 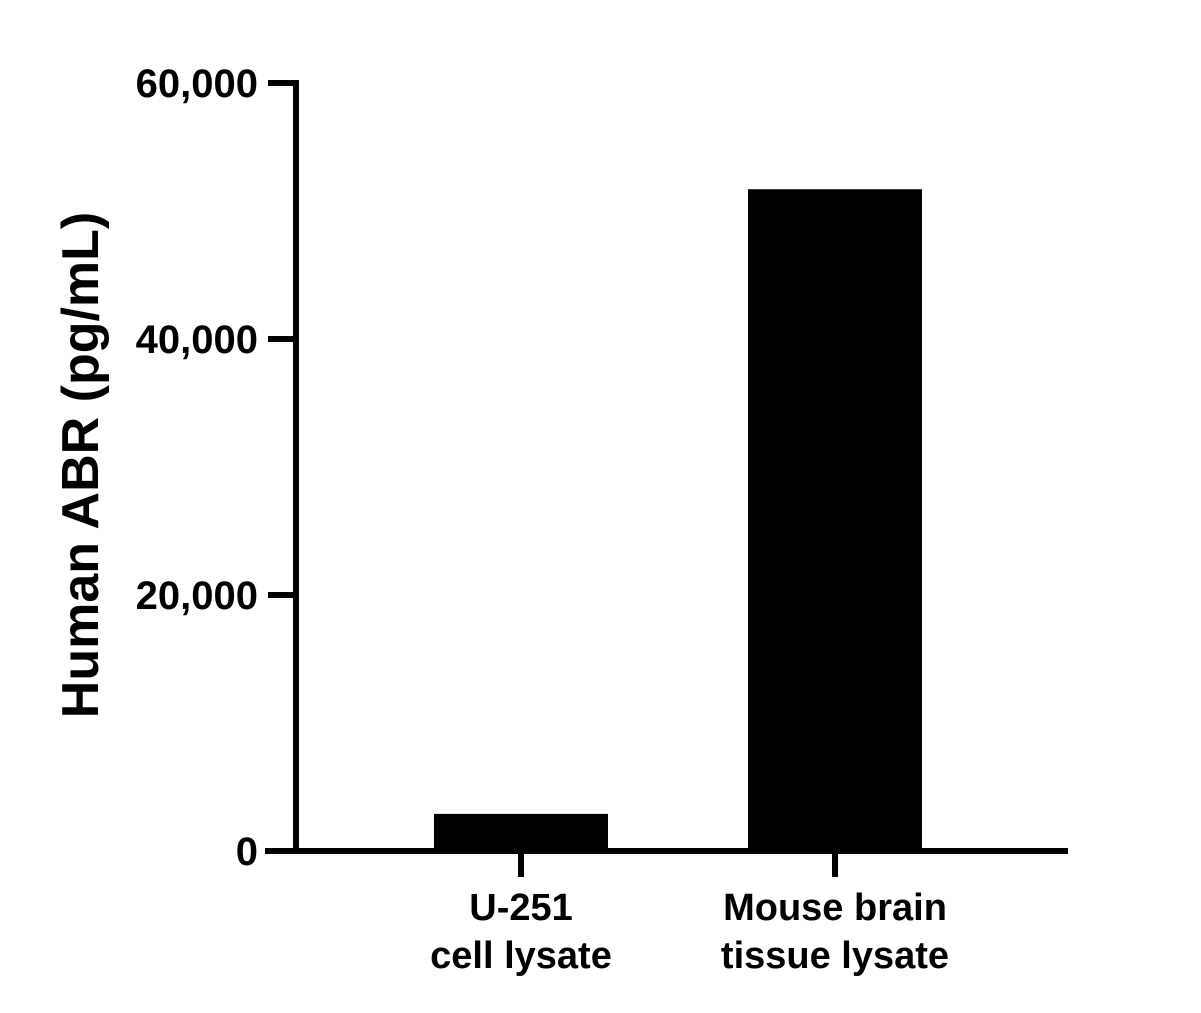 What do you see at coordinates (835, 908) in the screenshot?
I see `x-category-label: Mouse brain` at bounding box center [835, 908].